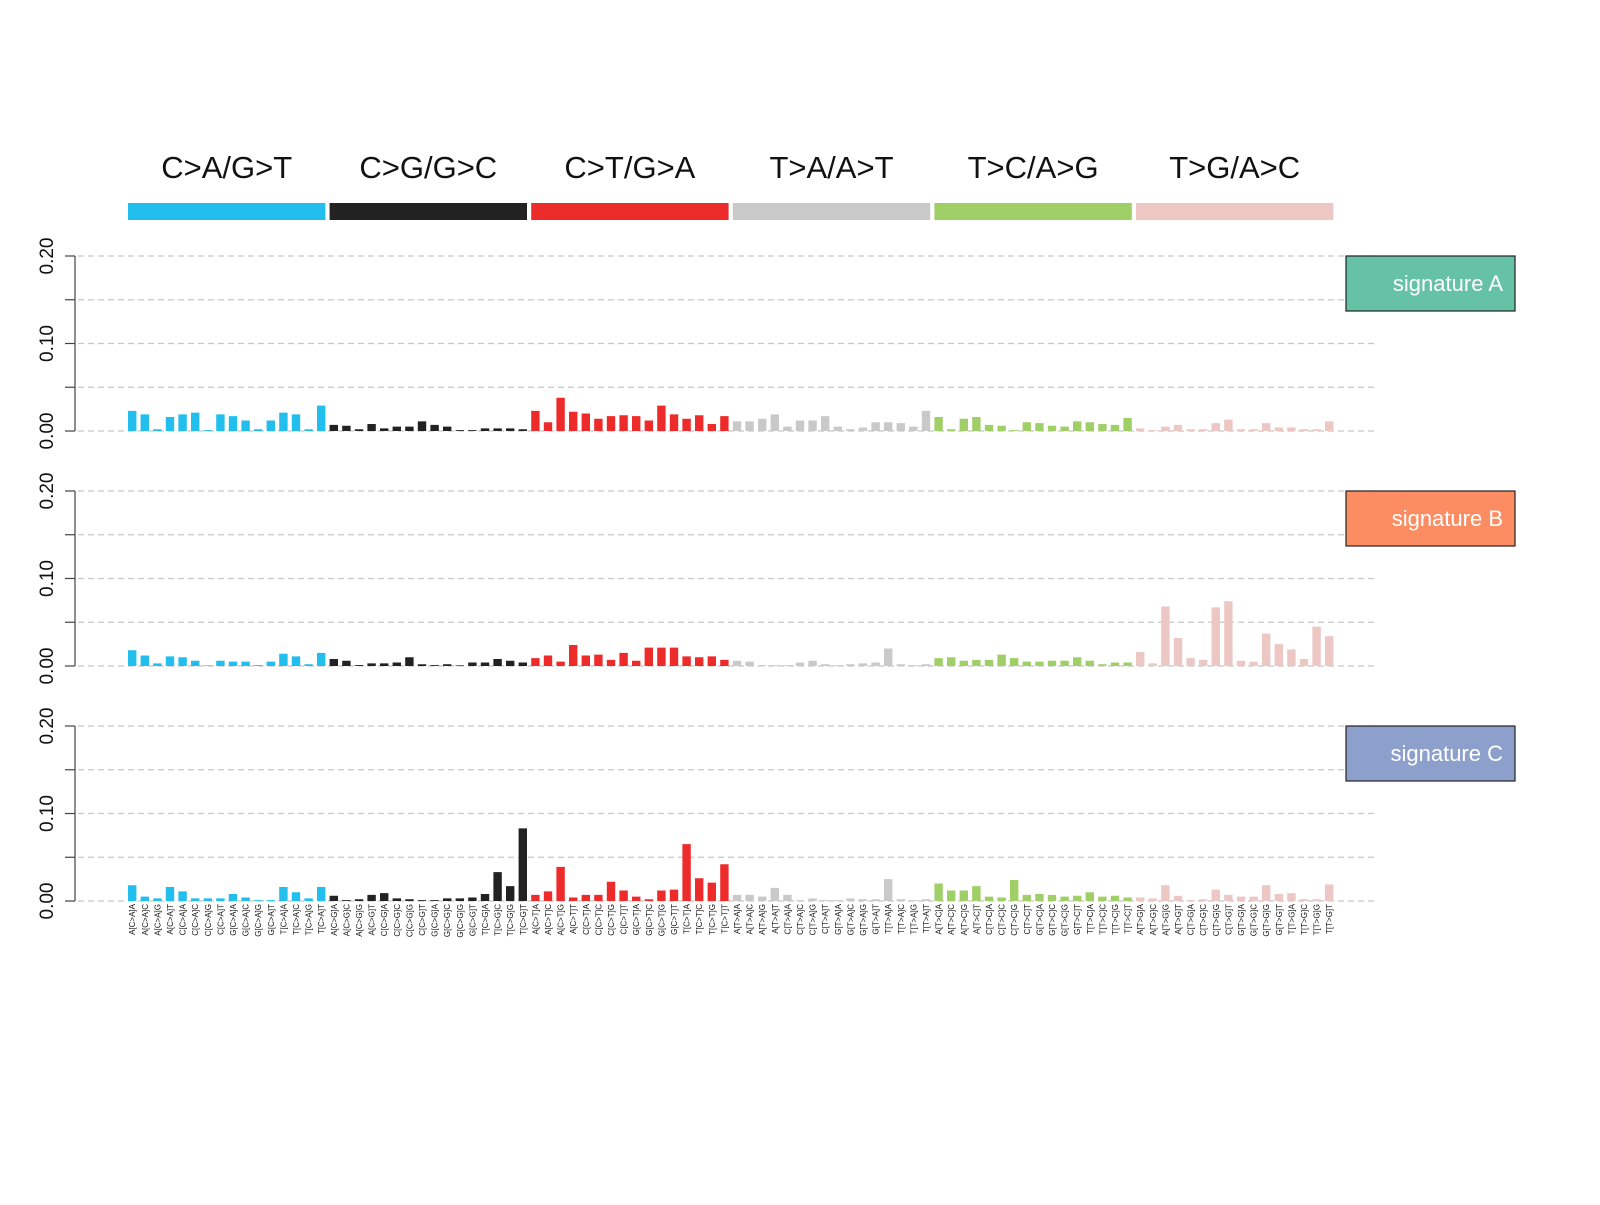 This screenshot has height=1205, width=1600. Describe the element at coordinates (573, 655) in the screenshot. I see `bar-signature-b-a-c-t-t` at that location.